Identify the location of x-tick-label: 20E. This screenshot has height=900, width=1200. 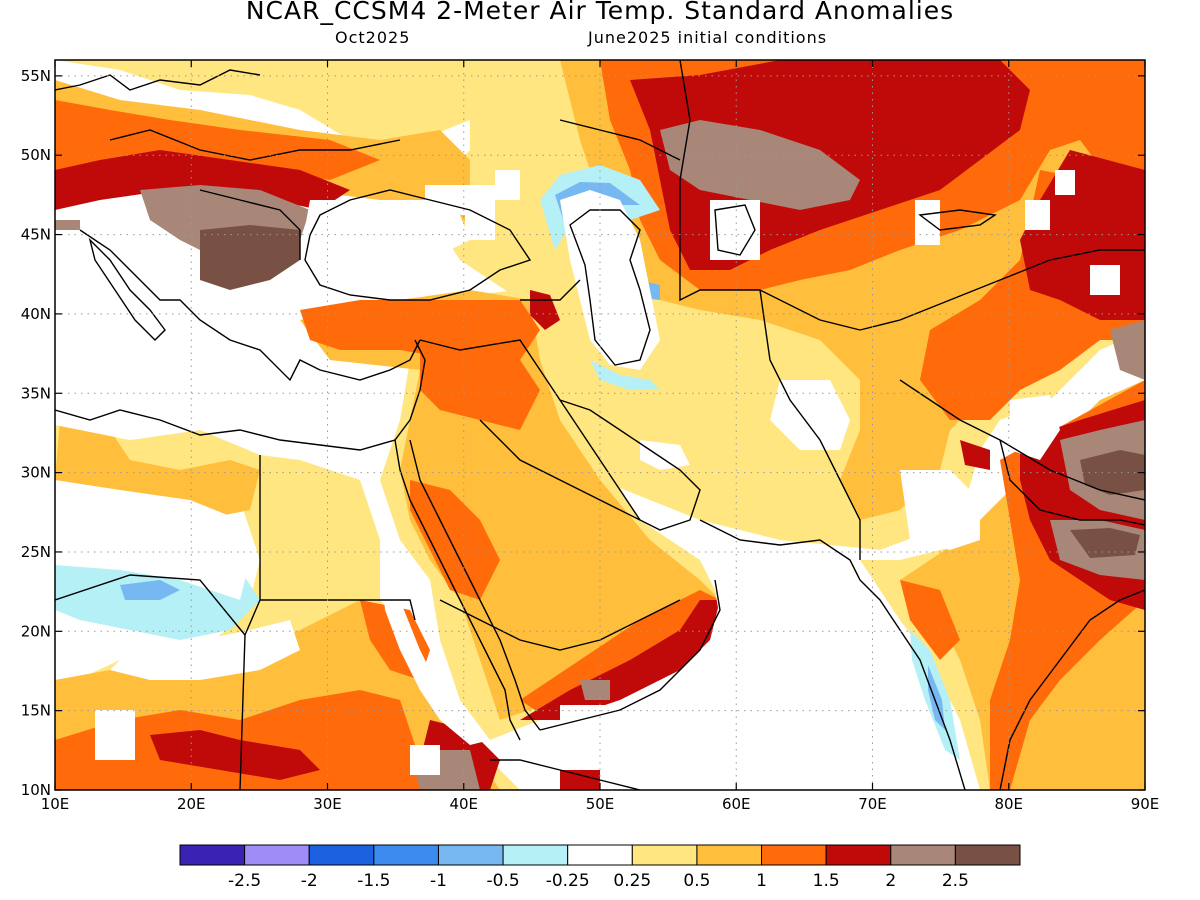
(191, 804).